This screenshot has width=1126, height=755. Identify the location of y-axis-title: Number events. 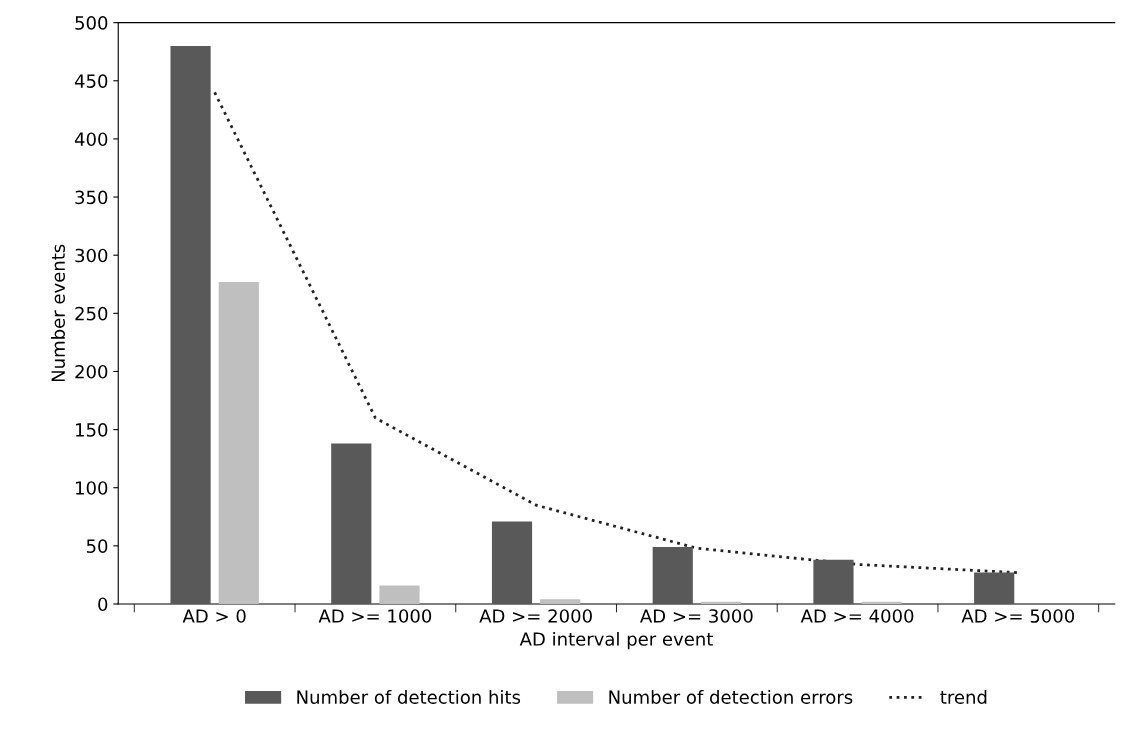
(58, 313).